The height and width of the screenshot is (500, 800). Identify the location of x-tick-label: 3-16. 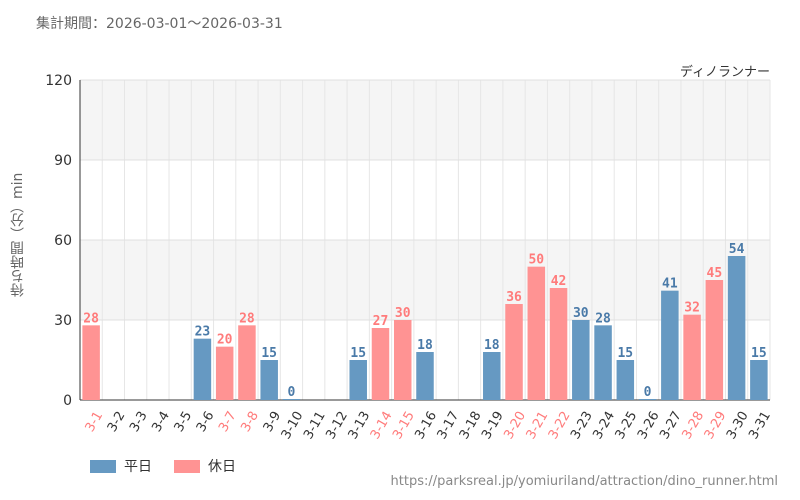
(426, 425).